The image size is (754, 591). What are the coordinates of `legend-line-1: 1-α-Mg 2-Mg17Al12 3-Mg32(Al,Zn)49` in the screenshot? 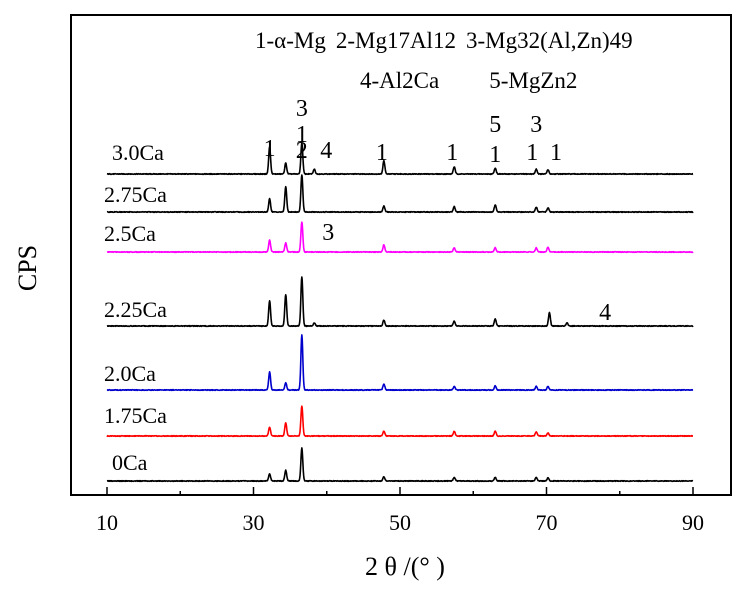 It's located at (444, 40).